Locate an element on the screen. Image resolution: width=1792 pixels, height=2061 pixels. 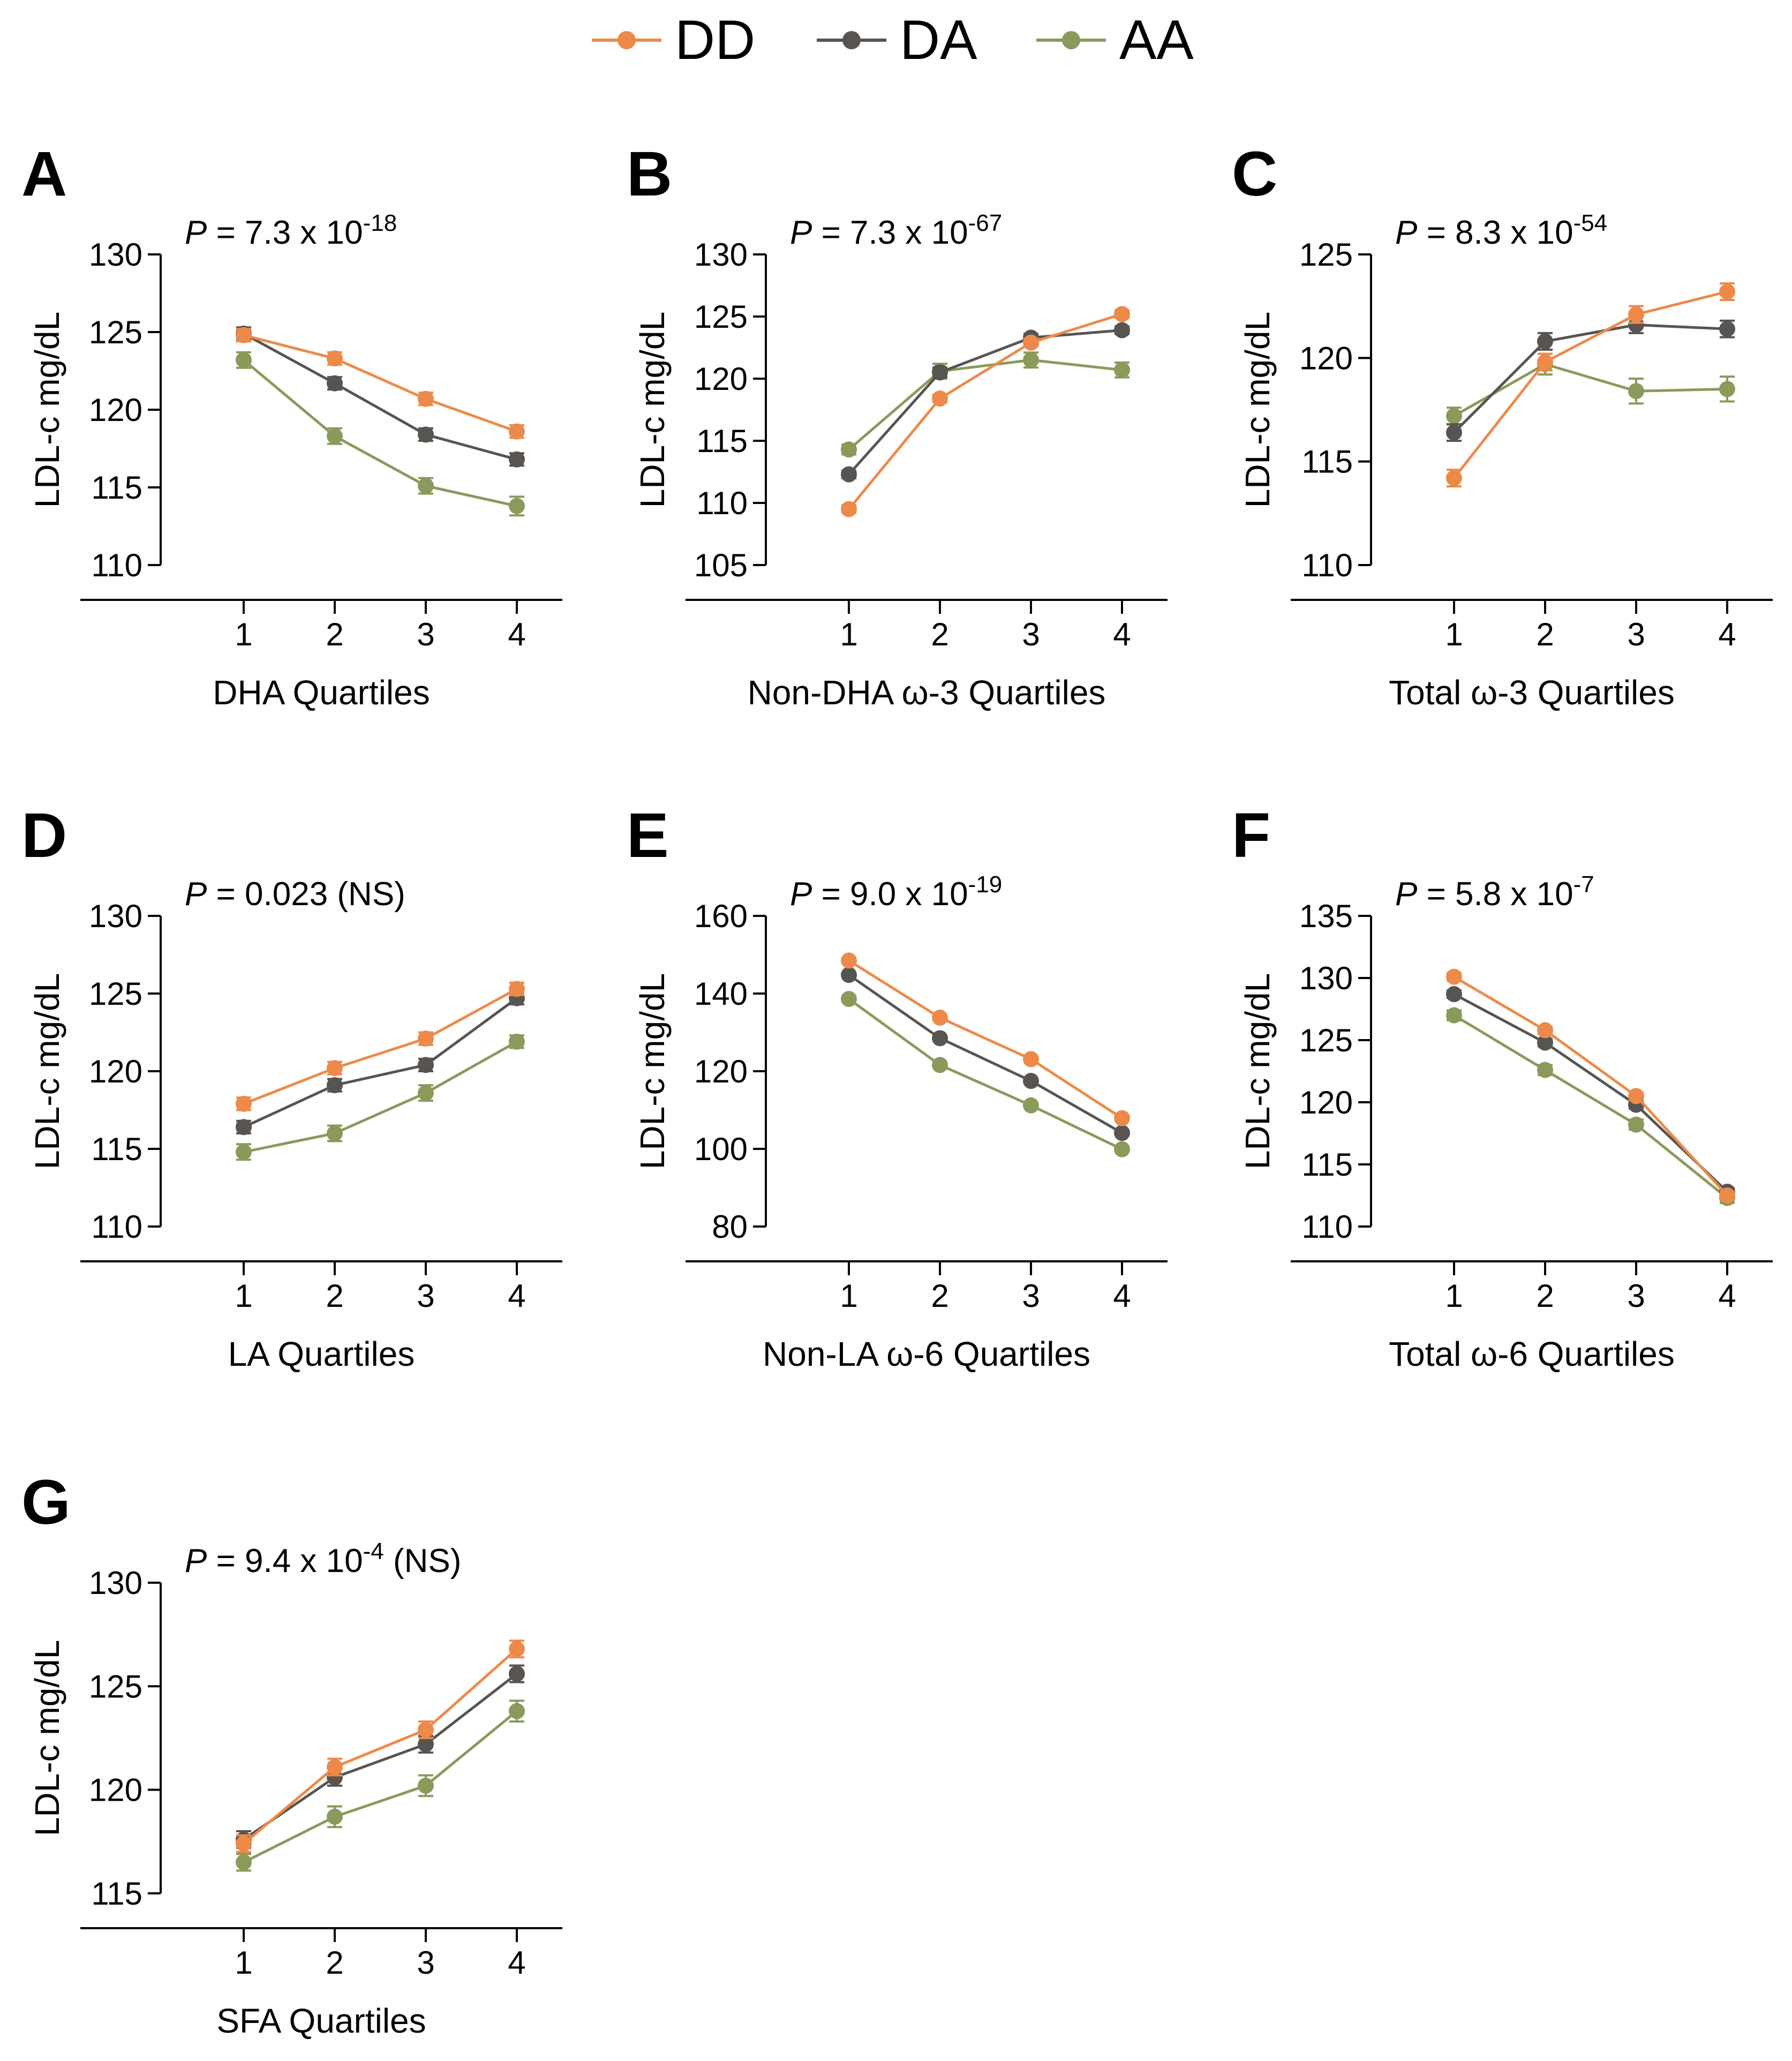
p-value-exponent: -18 is located at coordinates (380, 223).